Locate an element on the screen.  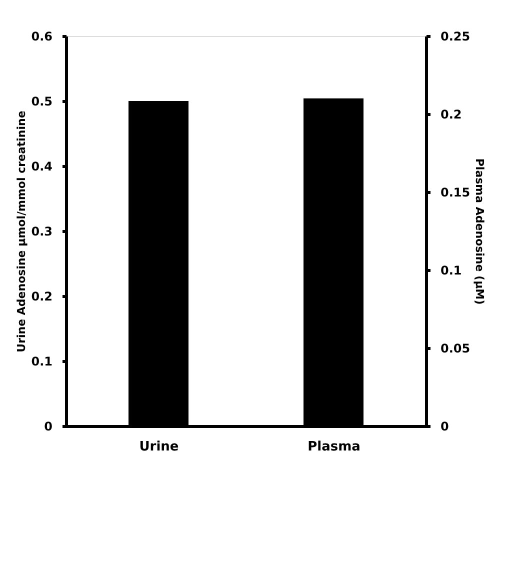
x-tick-label: Plasma is located at coordinates (334, 447).